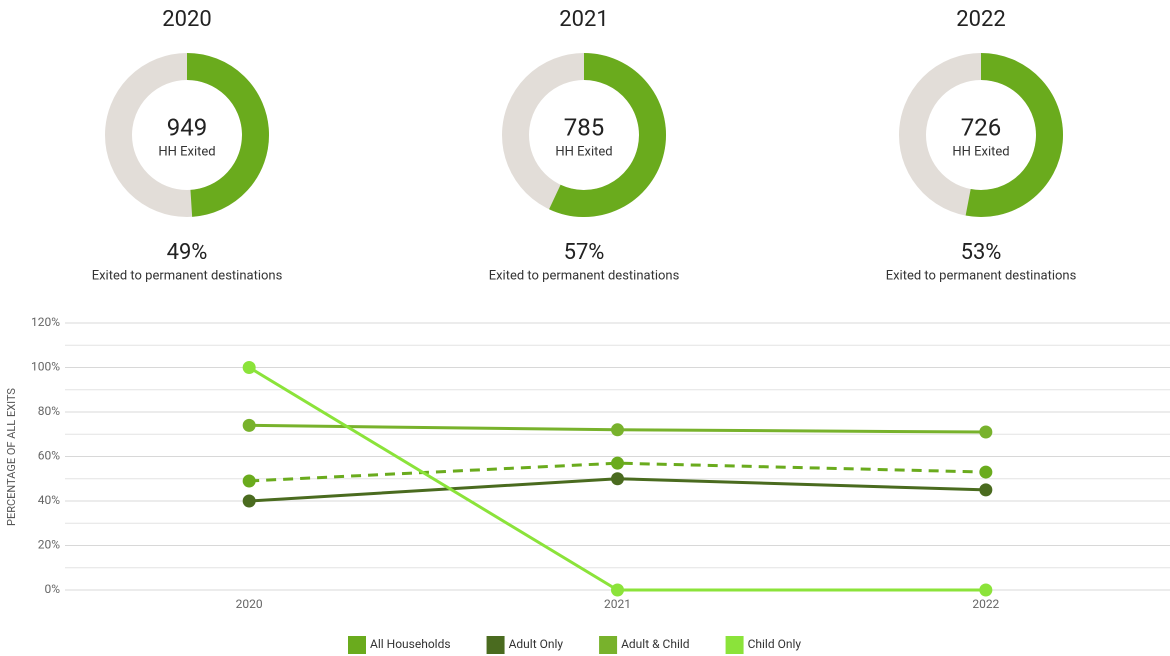 The width and height of the screenshot is (1170, 656). Describe the element at coordinates (775, 644) in the screenshot. I see `legend-label: Child Only` at that location.